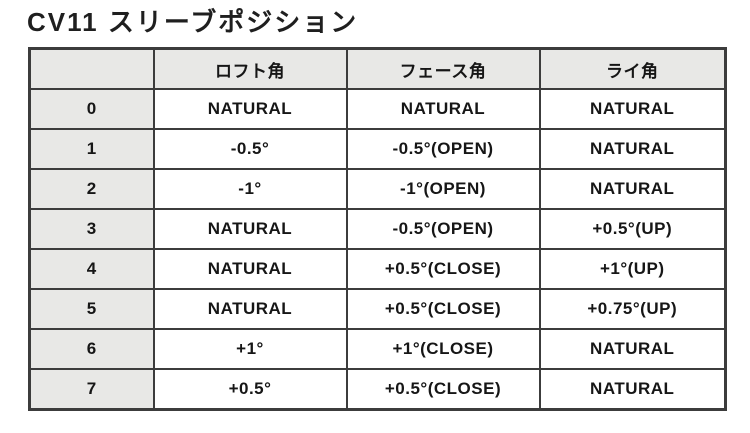  What do you see at coordinates (250, 68) in the screenshot?
I see `header-cell-loft: ロフト角` at bounding box center [250, 68].